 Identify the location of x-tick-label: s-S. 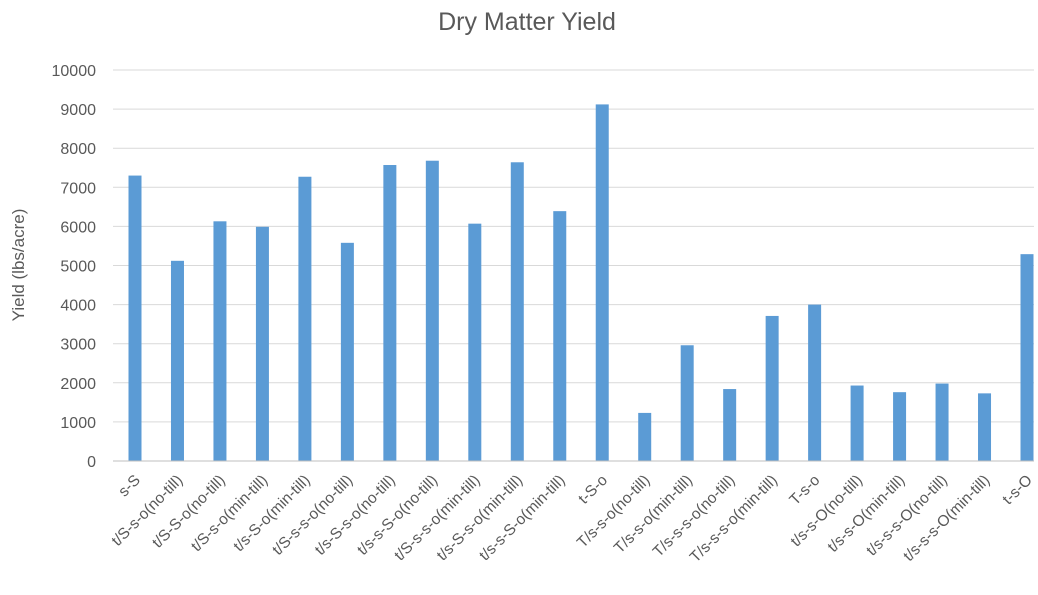
(129, 486).